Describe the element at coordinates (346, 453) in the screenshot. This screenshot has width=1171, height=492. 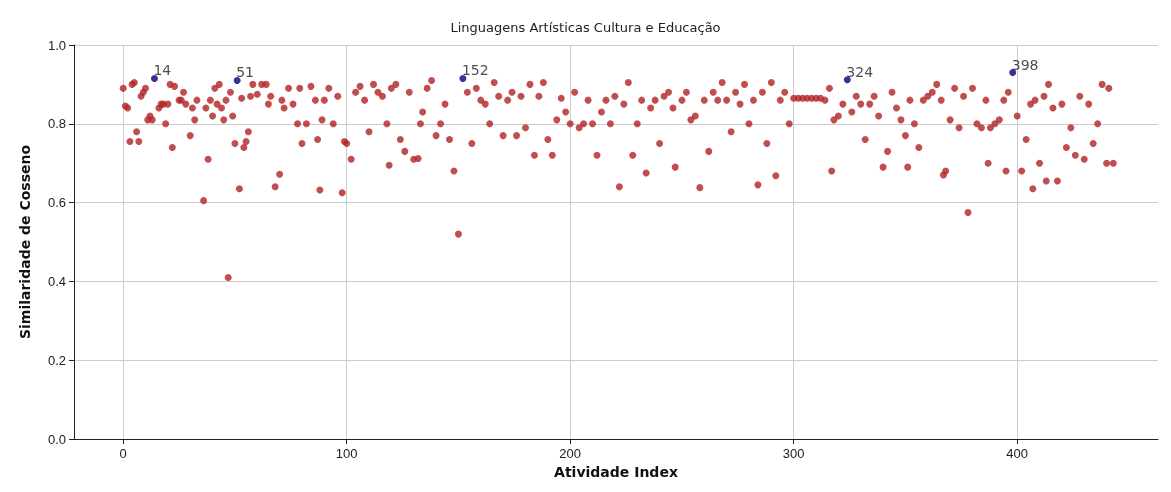
I see `x-tick-label: 100` at that location.